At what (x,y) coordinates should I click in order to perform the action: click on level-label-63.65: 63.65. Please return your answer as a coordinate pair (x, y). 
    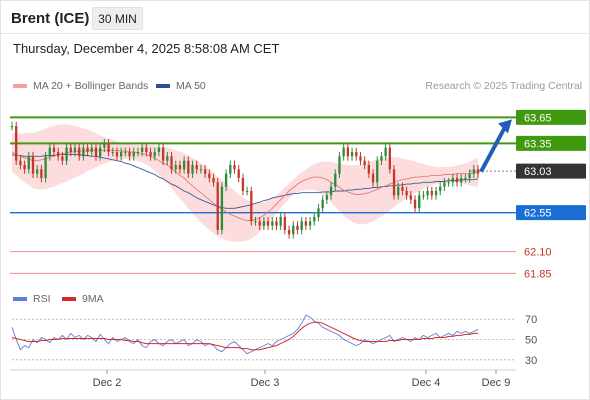
    Looking at the image, I should click on (538, 118).